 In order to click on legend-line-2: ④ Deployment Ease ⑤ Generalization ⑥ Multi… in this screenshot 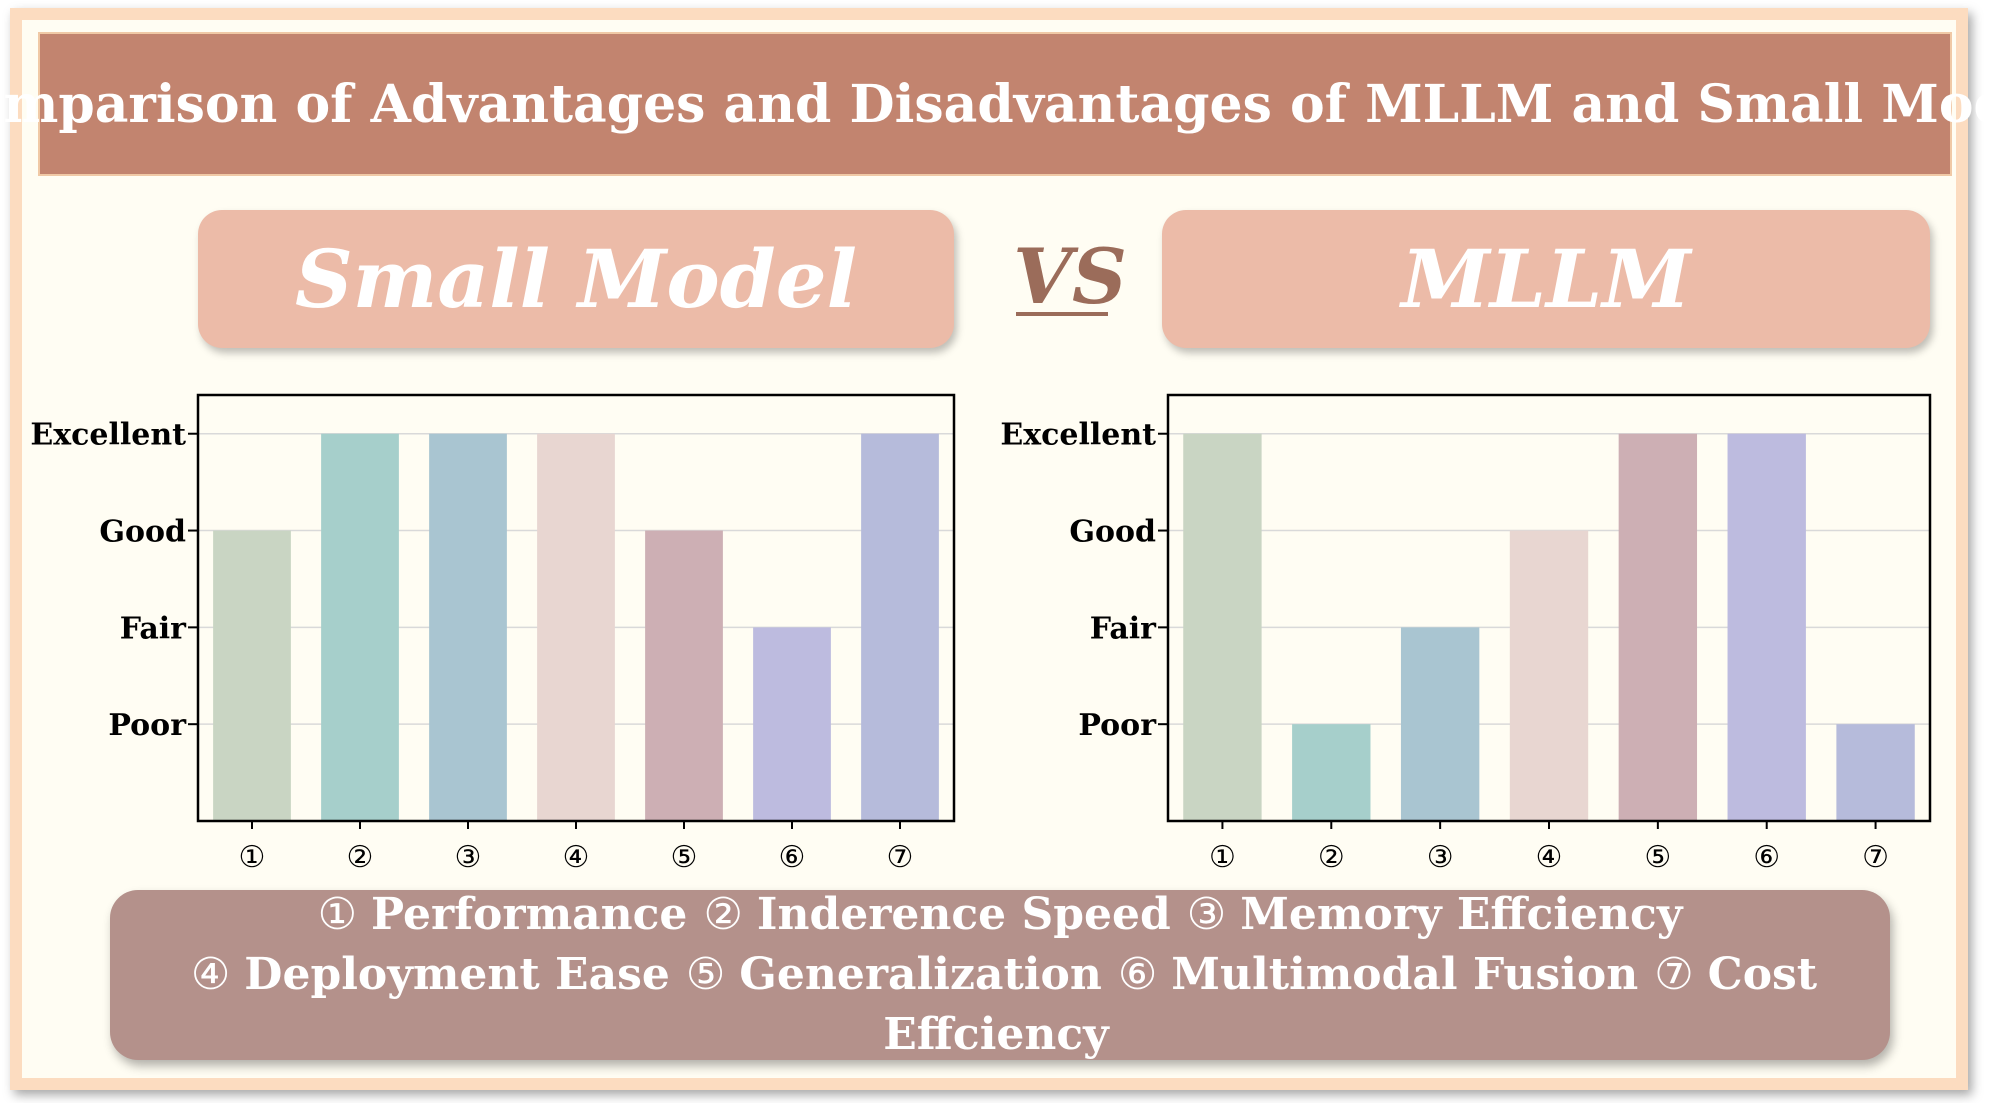, I will do `click(1000, 1005)`.